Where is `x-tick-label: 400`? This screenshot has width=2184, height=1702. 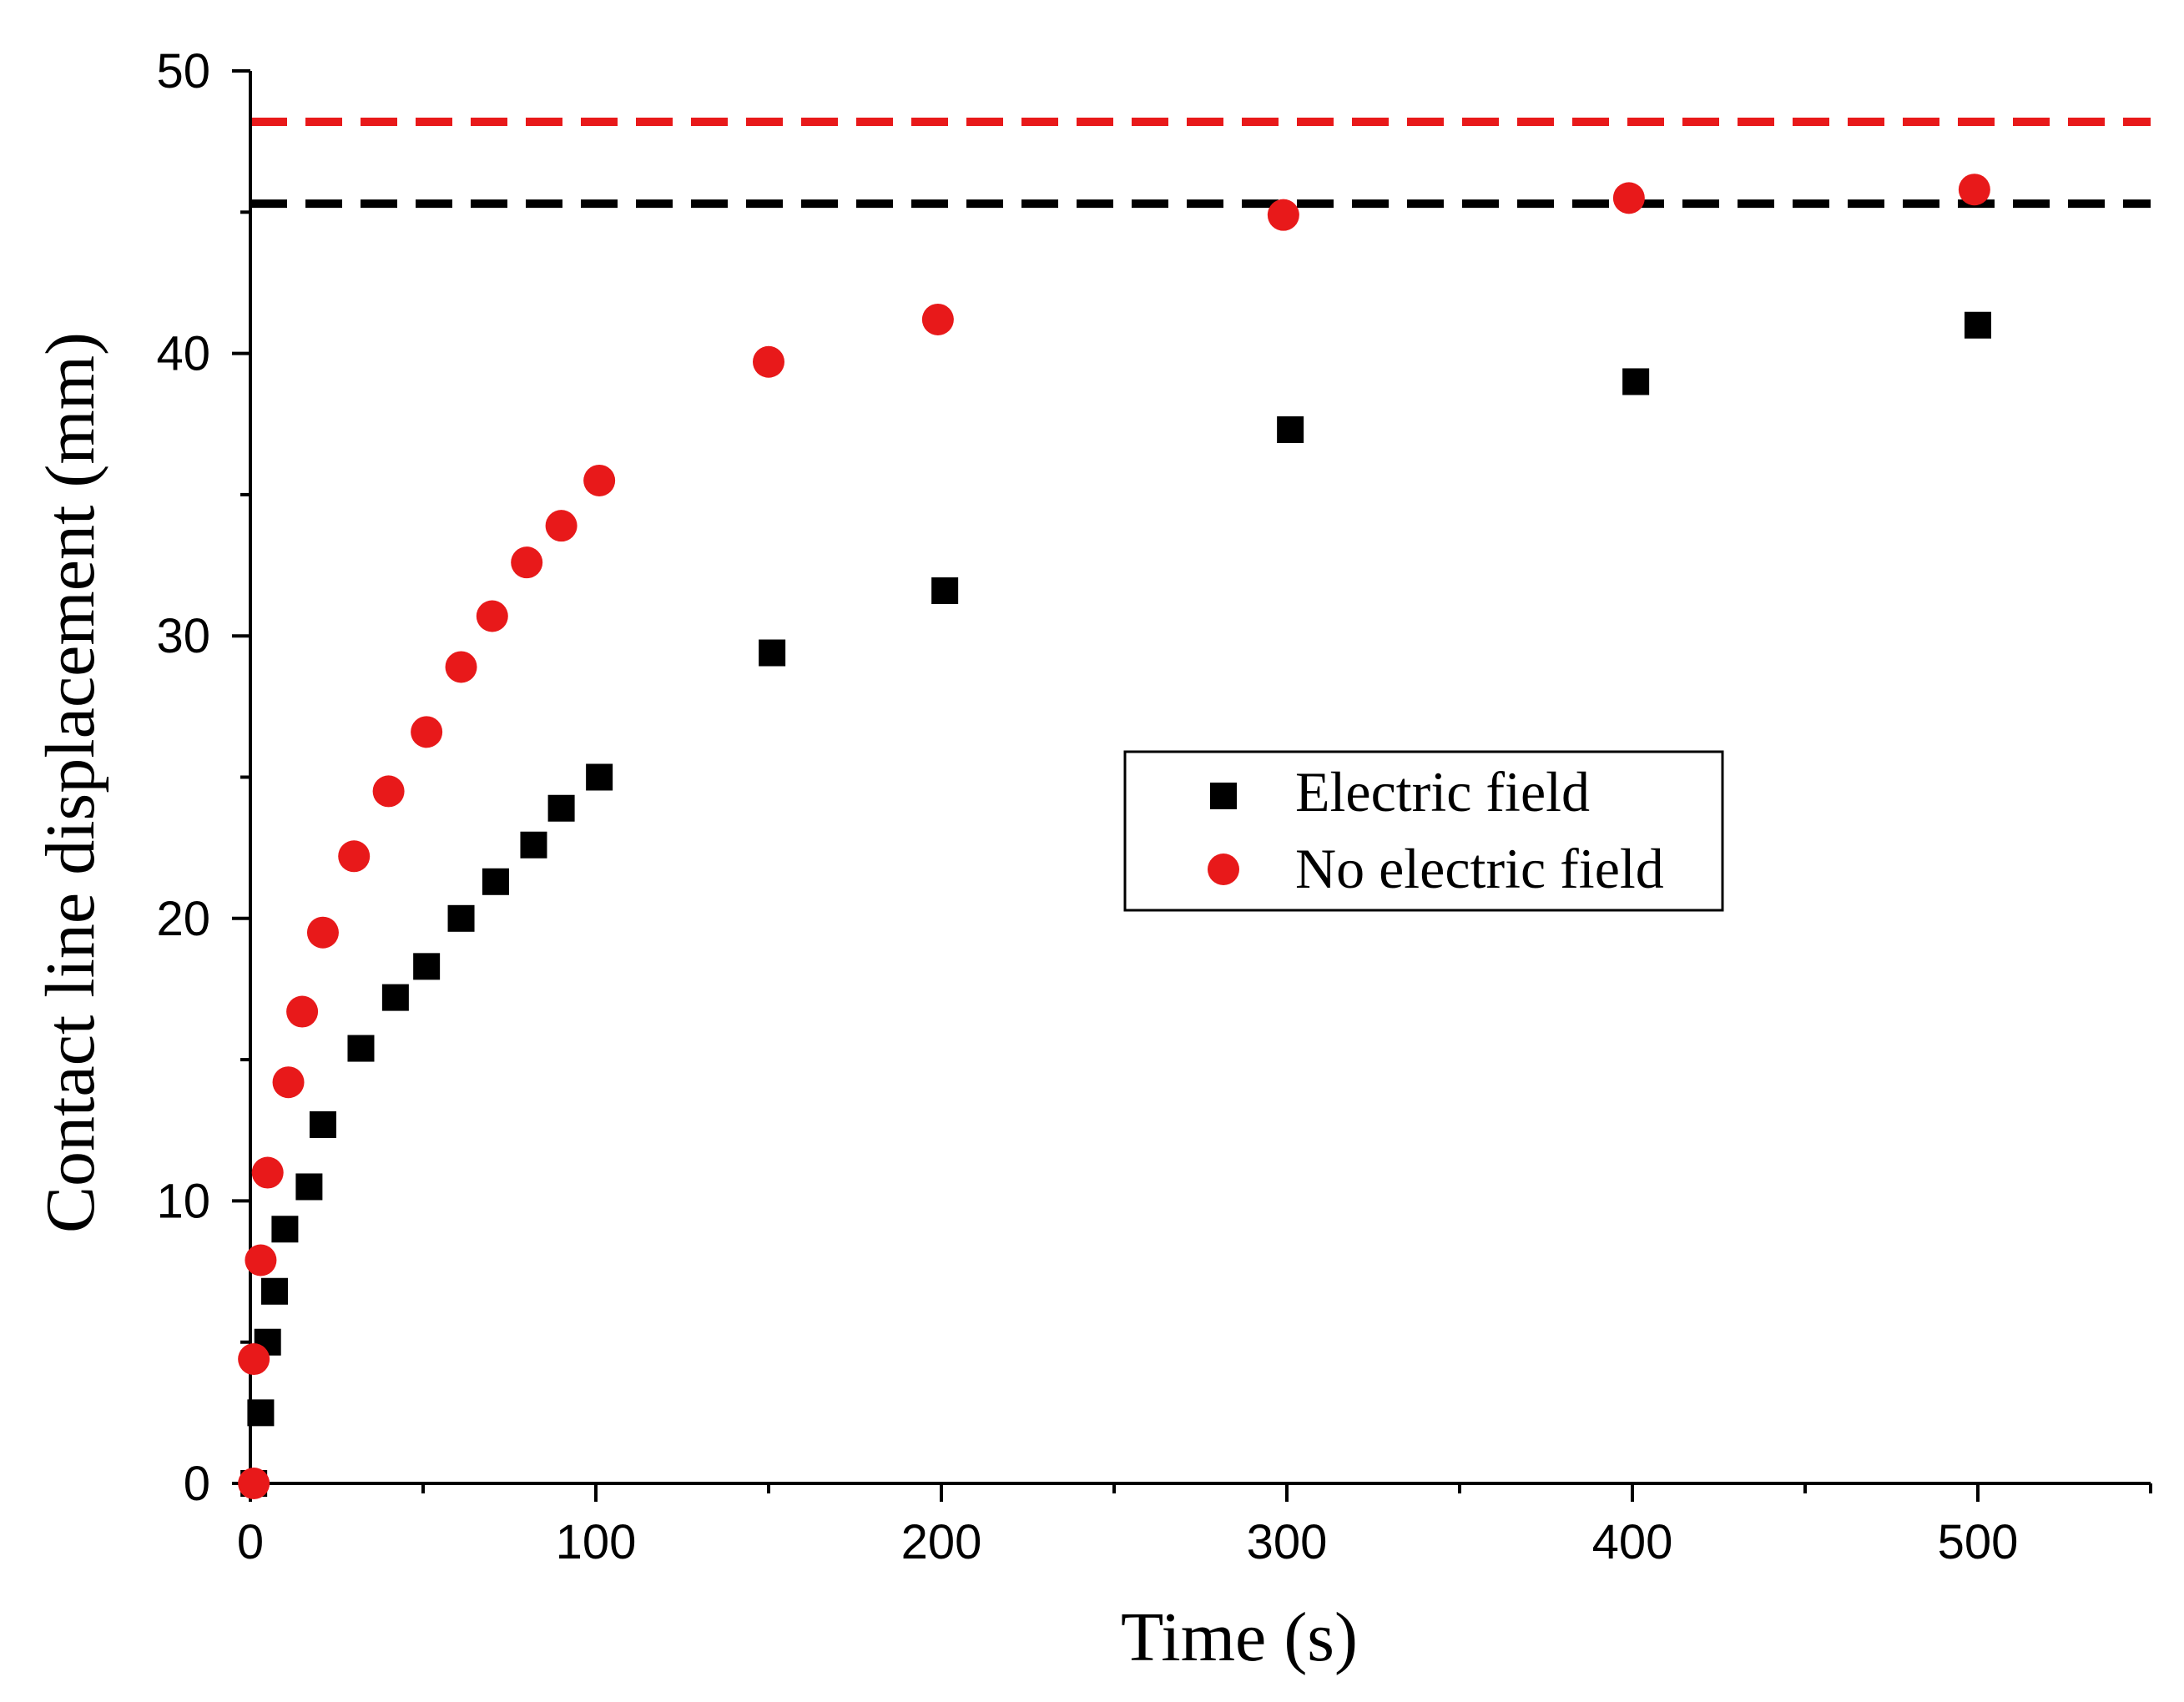 x-tick-label: 400 is located at coordinates (1632, 1542).